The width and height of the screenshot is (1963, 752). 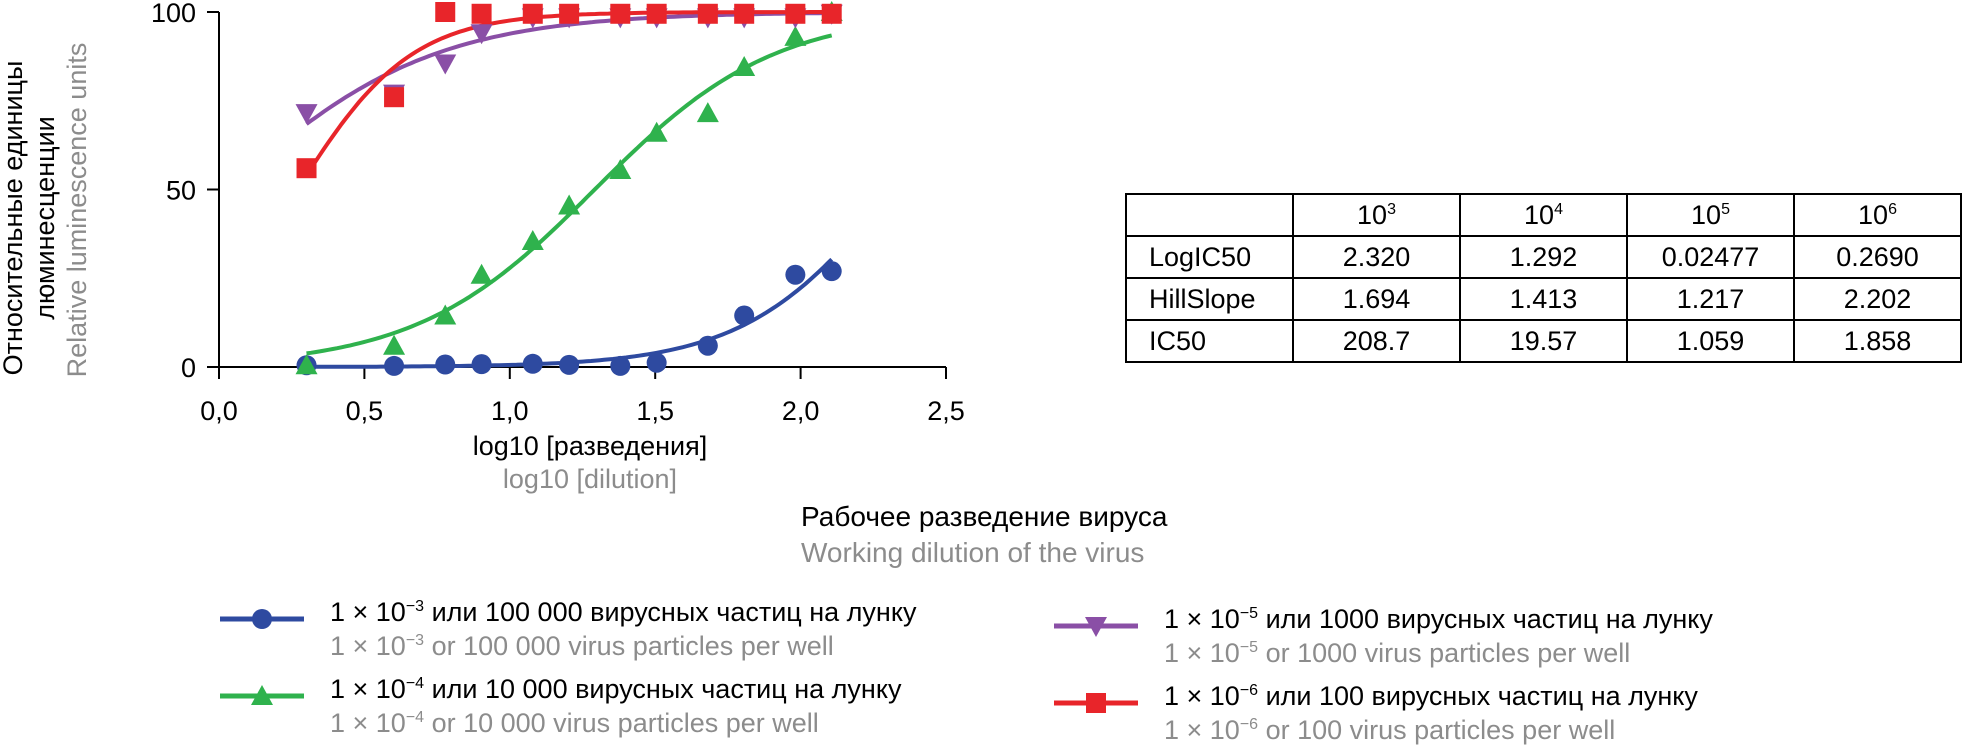 What do you see at coordinates (590, 479) in the screenshot?
I see `x-axis-label-en: log10 [dilution]` at bounding box center [590, 479].